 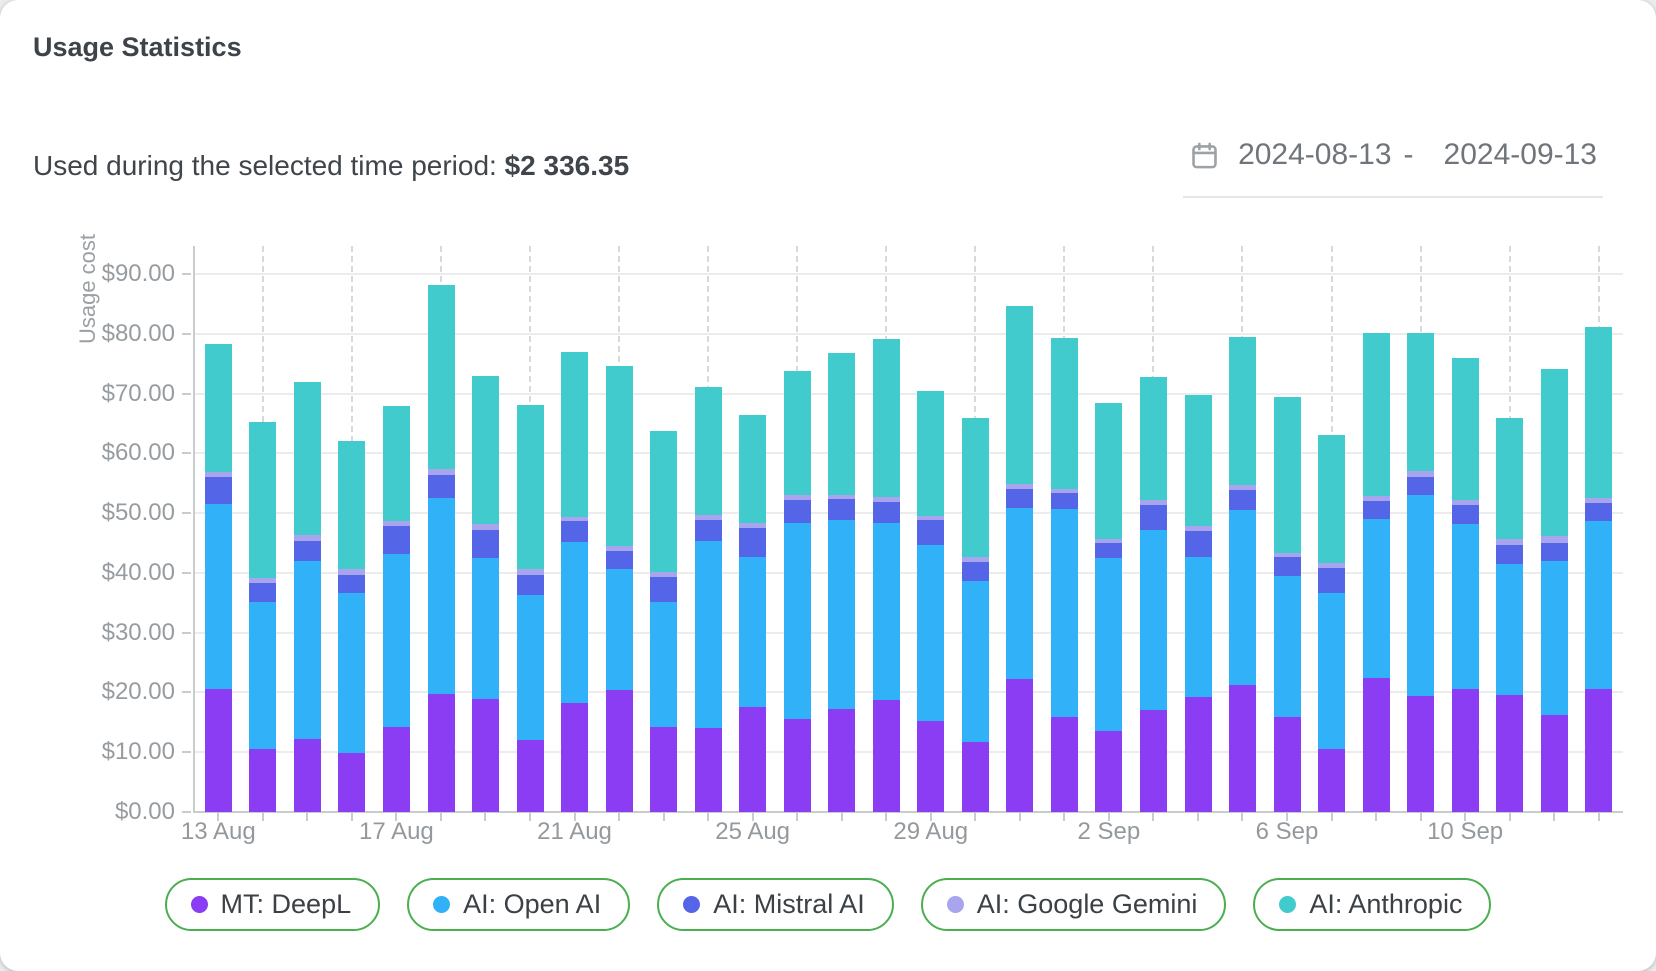 I want to click on bar-3-sep, so click(x=1153, y=594).